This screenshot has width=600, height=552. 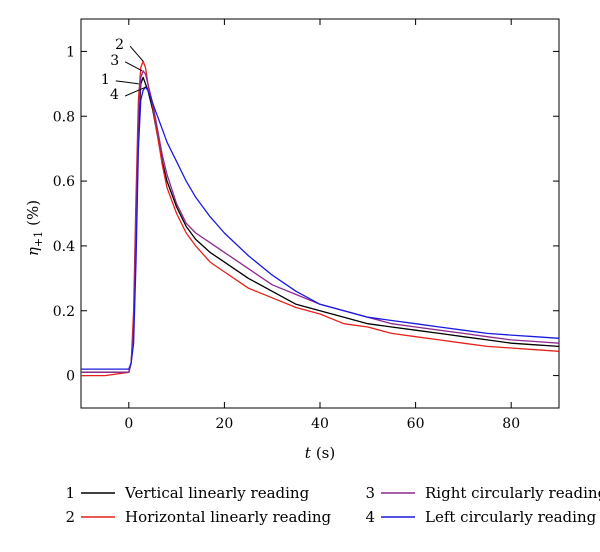 What do you see at coordinates (38, 239) in the screenshot?
I see `y-axis-subscript: +1` at bounding box center [38, 239].